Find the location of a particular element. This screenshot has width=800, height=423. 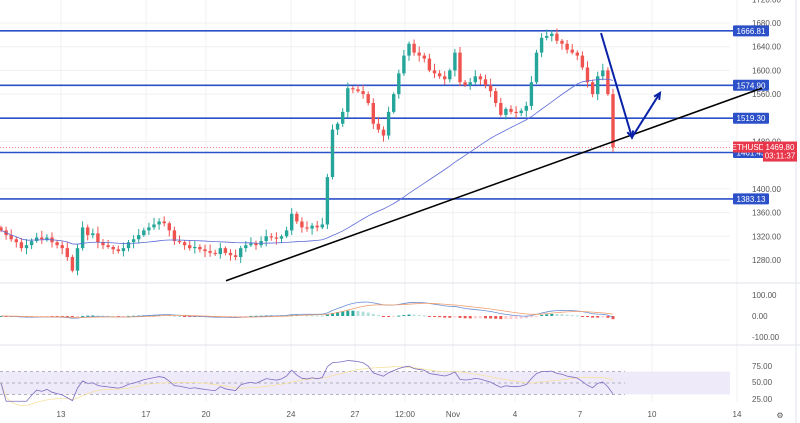

level-price-label: 1519.30 is located at coordinates (751, 118).